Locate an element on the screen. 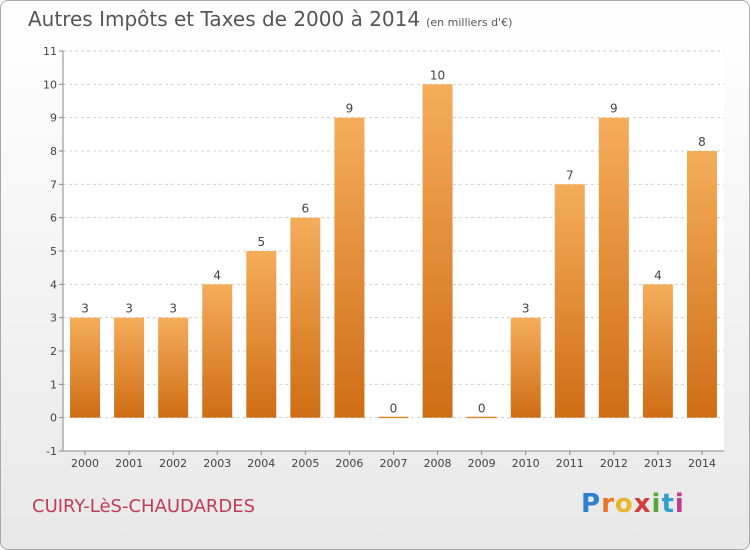 The image size is (750, 550). unit-label: (en milliers d'€) is located at coordinates (469, 22).